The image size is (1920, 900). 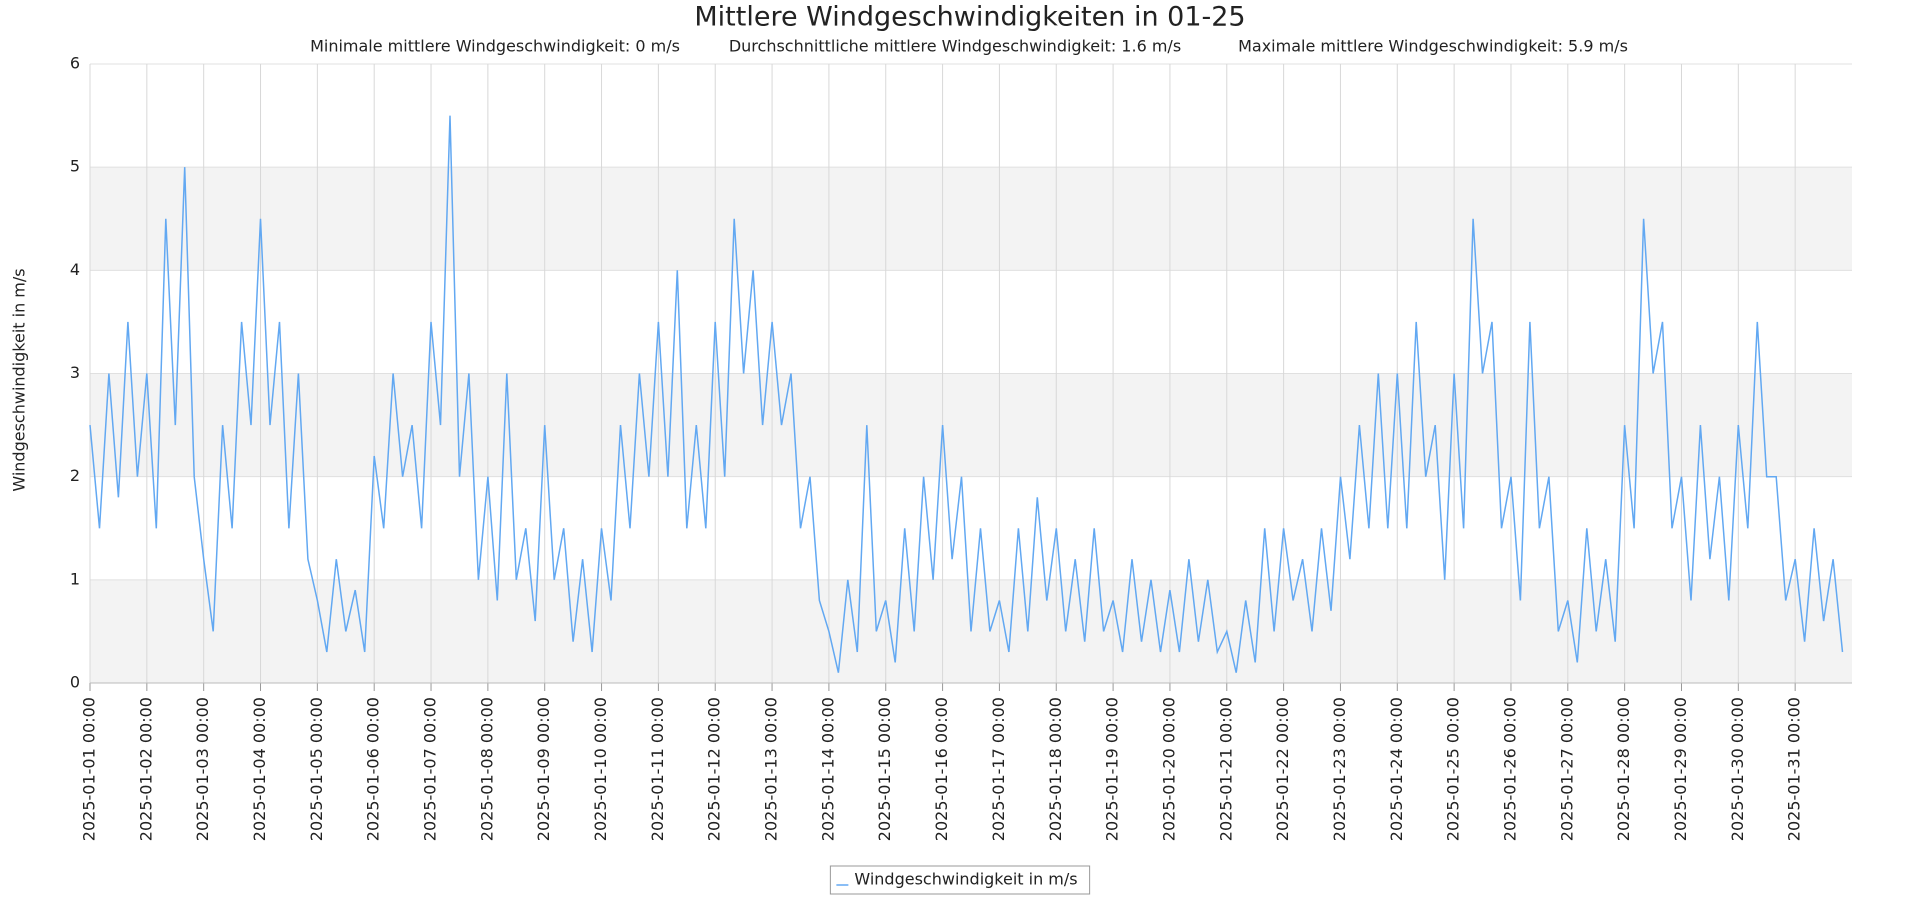 I want to click on x-tick-label: 2025-01-23 00:00, so click(x=1339, y=769).